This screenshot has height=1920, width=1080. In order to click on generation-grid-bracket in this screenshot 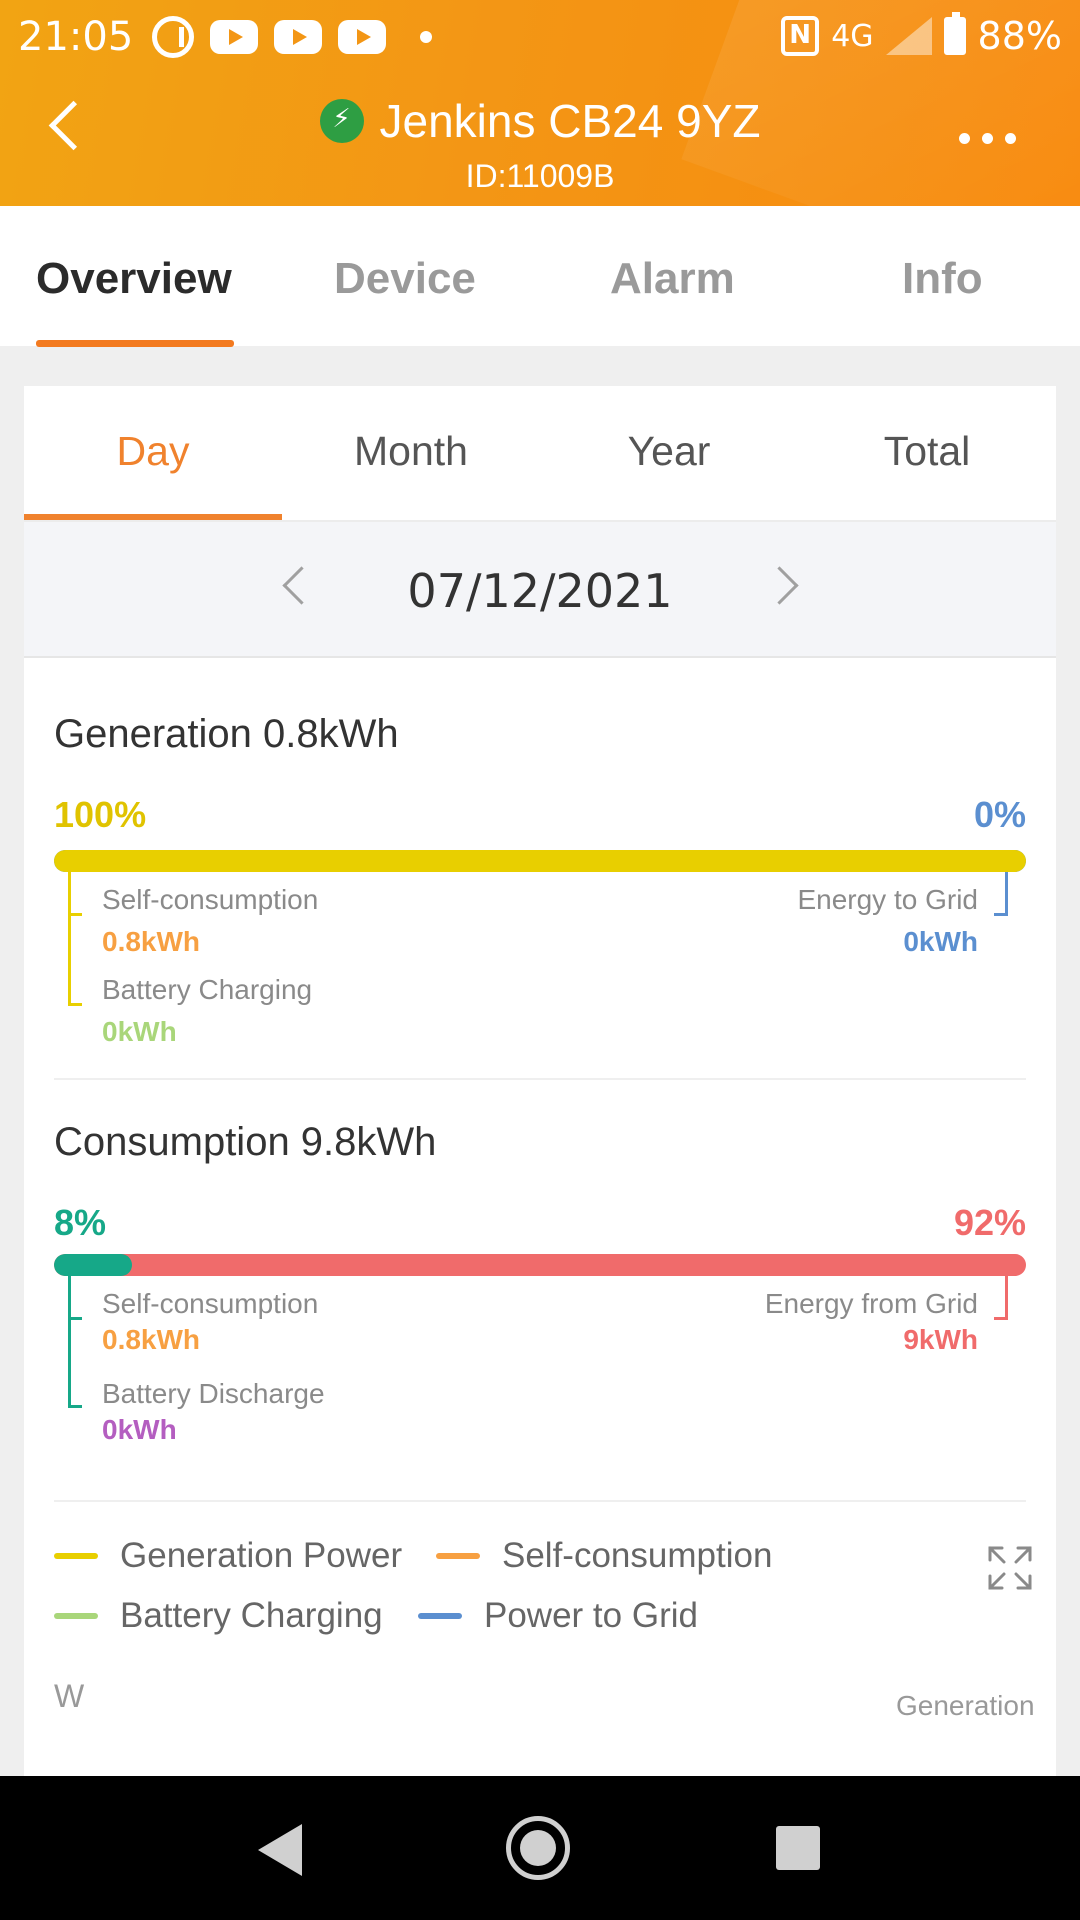, I will do `click(1001, 894)`.